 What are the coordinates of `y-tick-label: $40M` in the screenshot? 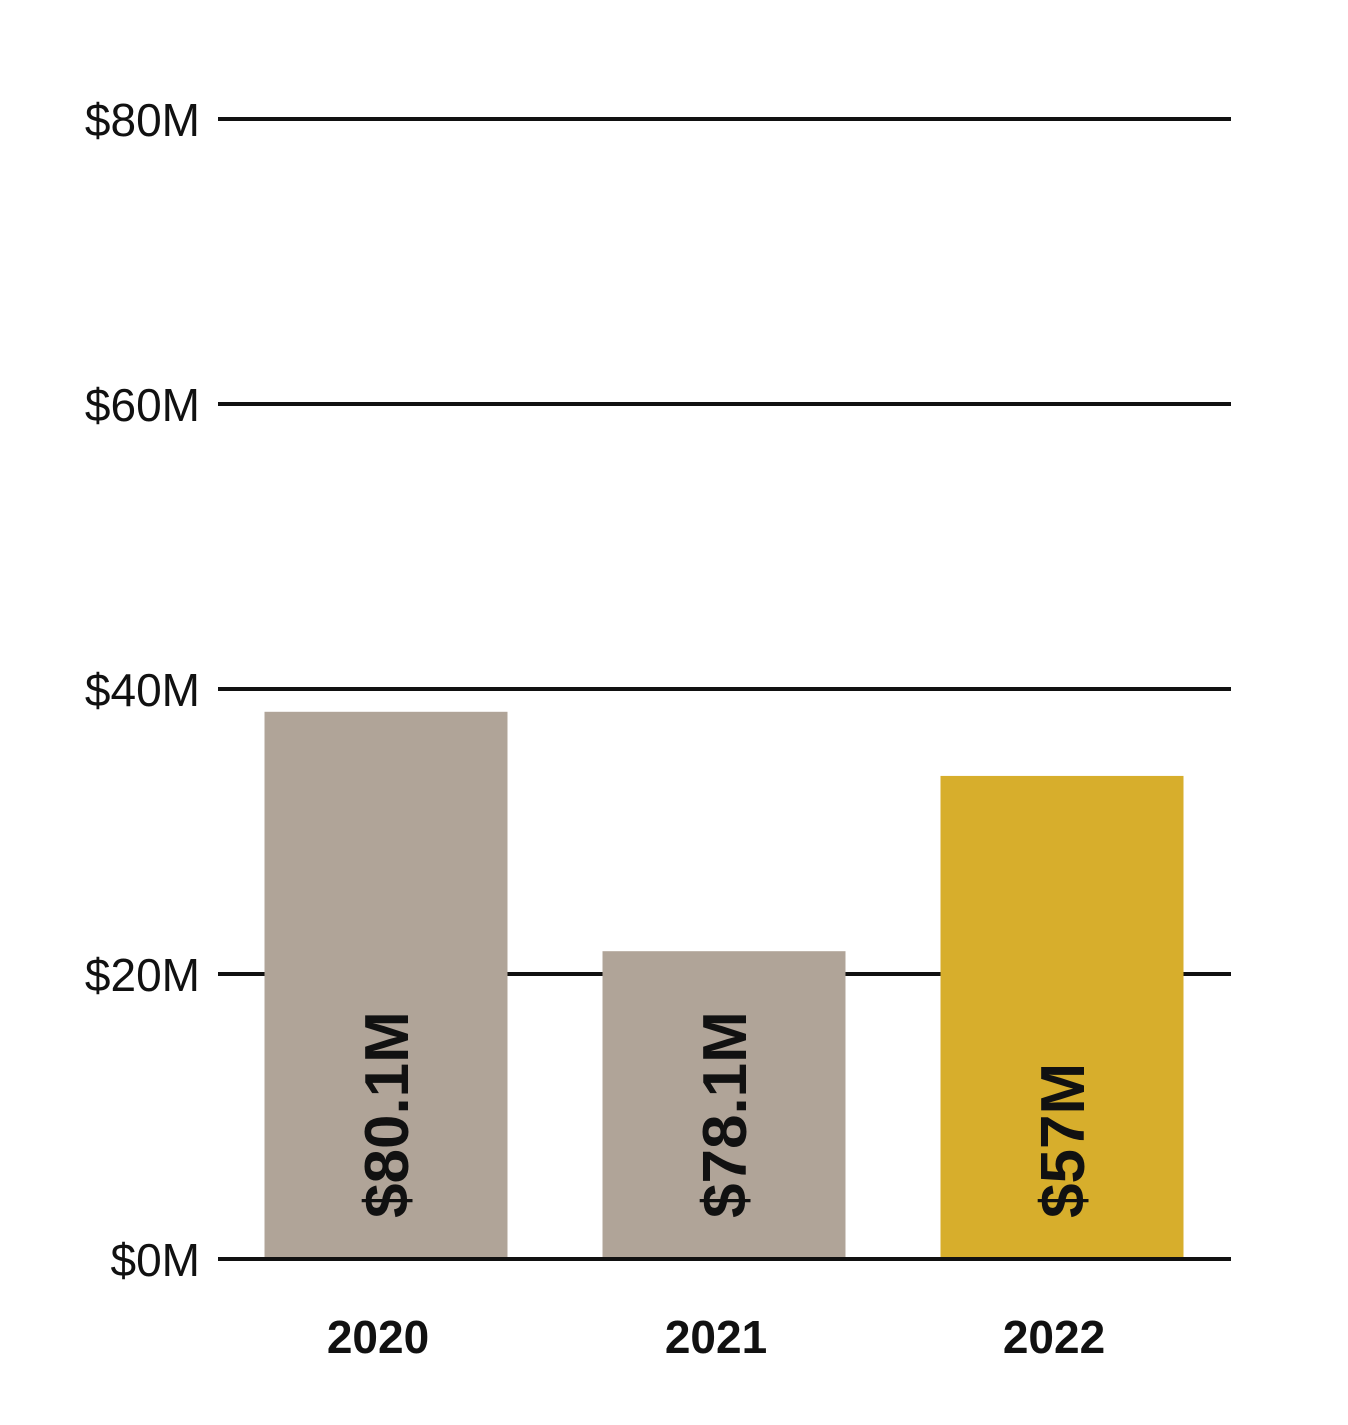 It's located at (142, 690).